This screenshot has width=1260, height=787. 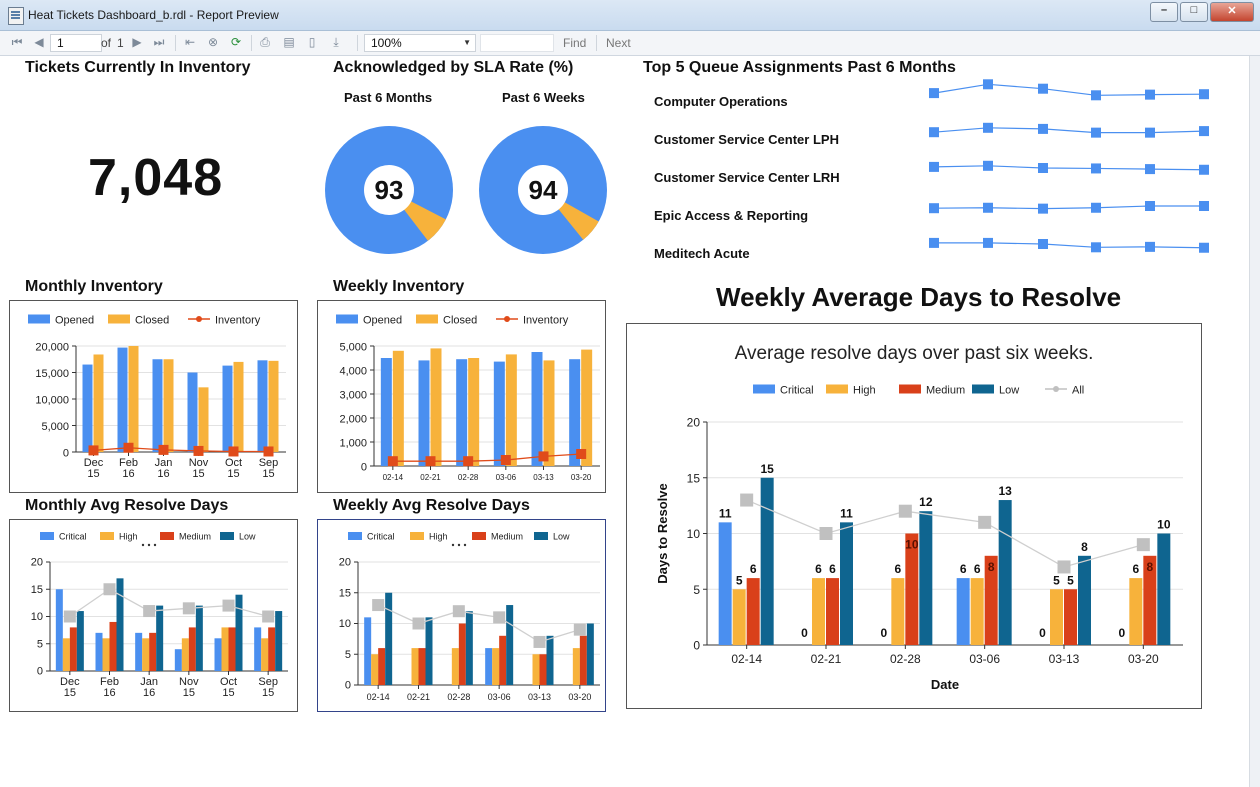 I want to click on maximize-button: □, so click(x=1194, y=12).